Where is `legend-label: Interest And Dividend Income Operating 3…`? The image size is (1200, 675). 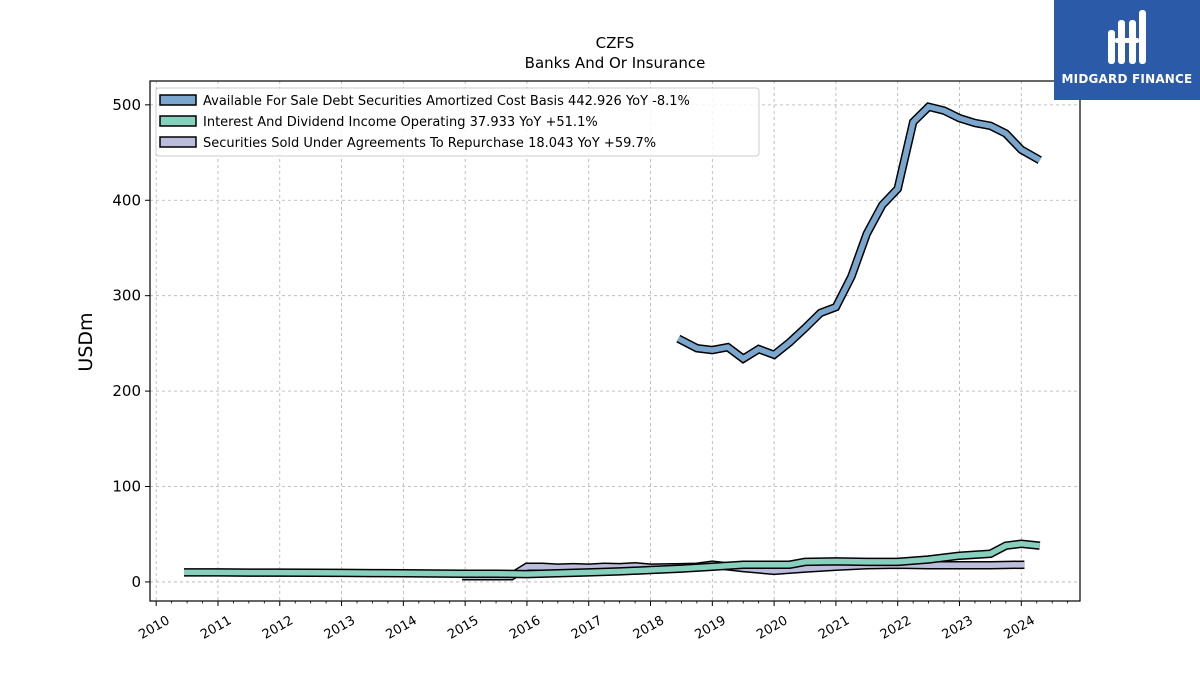 legend-label: Interest And Dividend Income Operating 3… is located at coordinates (400, 122).